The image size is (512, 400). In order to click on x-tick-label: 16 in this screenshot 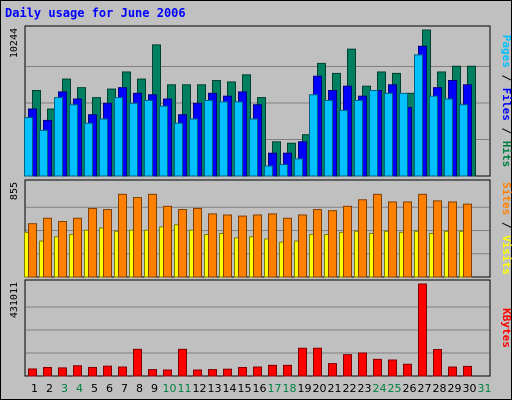, I will do `click(260, 388)`.